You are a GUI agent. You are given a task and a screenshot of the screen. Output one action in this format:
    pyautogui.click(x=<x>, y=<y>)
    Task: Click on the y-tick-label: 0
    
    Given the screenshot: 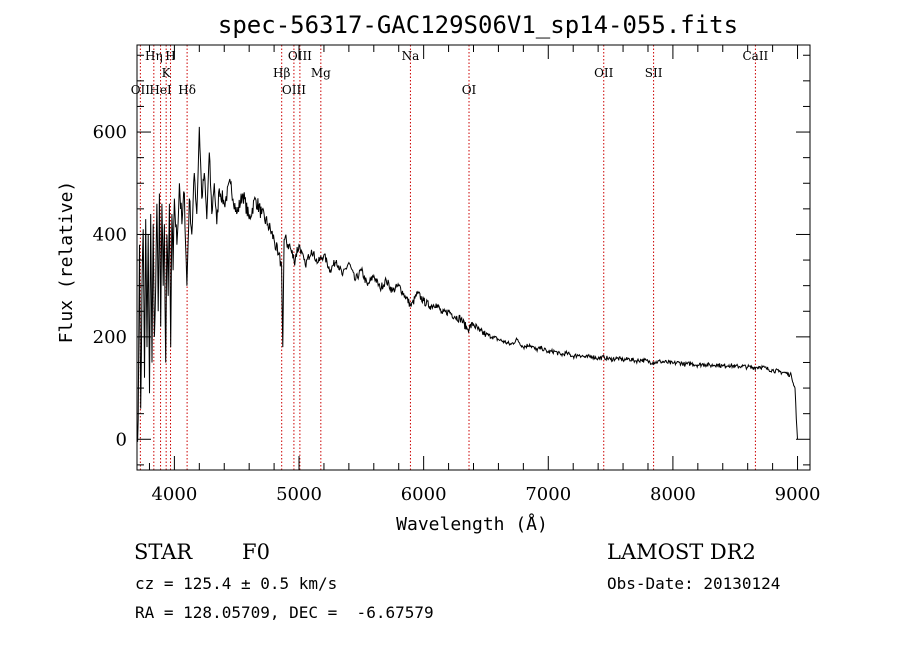 What is the action you would take?
    pyautogui.click(x=121, y=439)
    